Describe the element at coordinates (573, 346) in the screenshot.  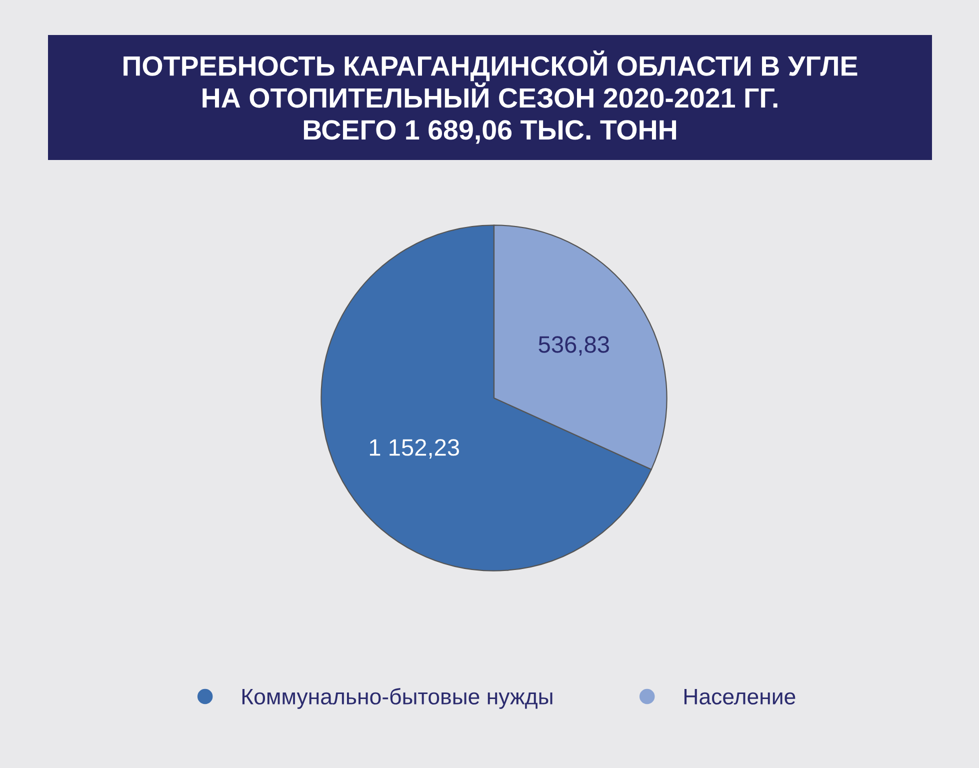
I see `data-label: 536,83` at that location.